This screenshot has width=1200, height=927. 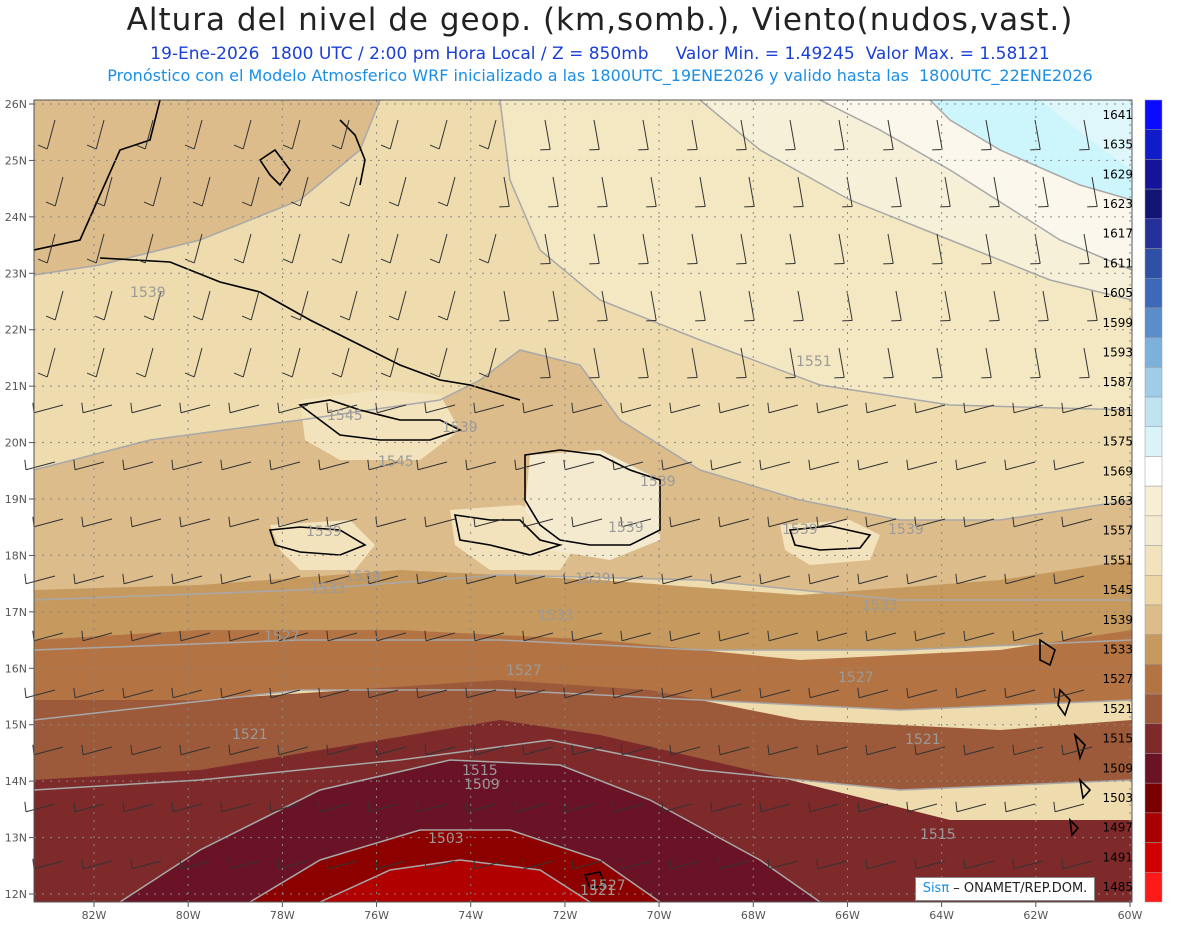 I want to click on lat-tick-label: 18N, so click(x=16, y=555).